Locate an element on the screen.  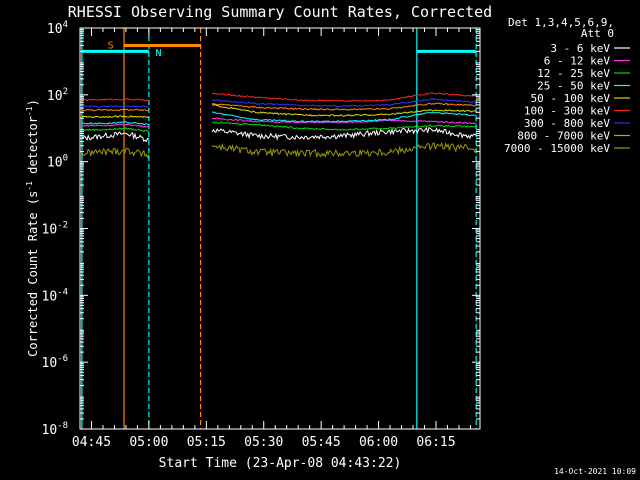
legend-entry-label: 12 - 25 keV is located at coordinates (573, 73).